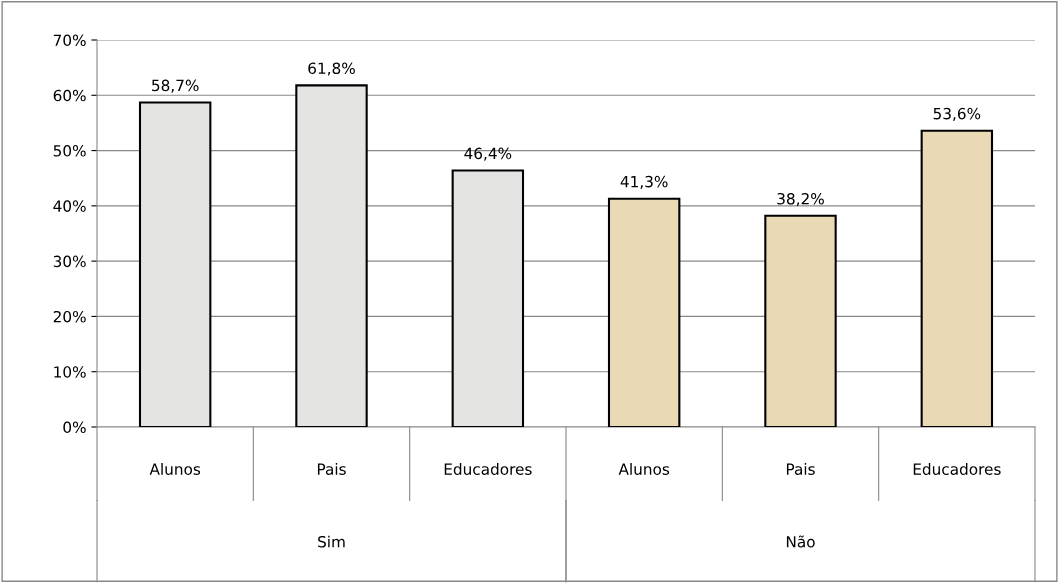  Describe the element at coordinates (800, 199) in the screenshot. I see `data-label: 38,2%` at that location.